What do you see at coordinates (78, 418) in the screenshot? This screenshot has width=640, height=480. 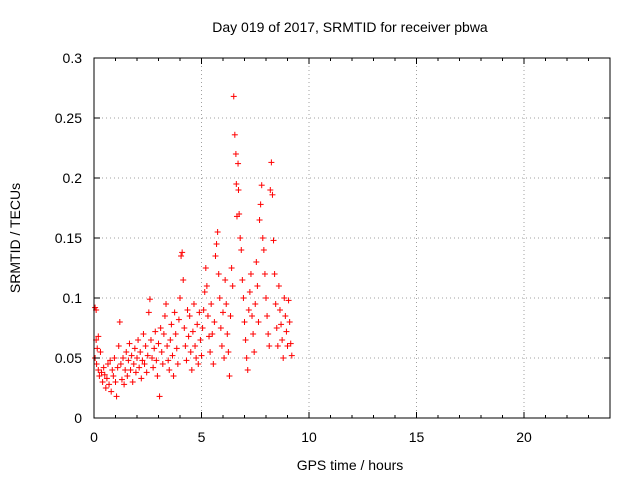 I see `y-tick-label: 0` at bounding box center [78, 418].